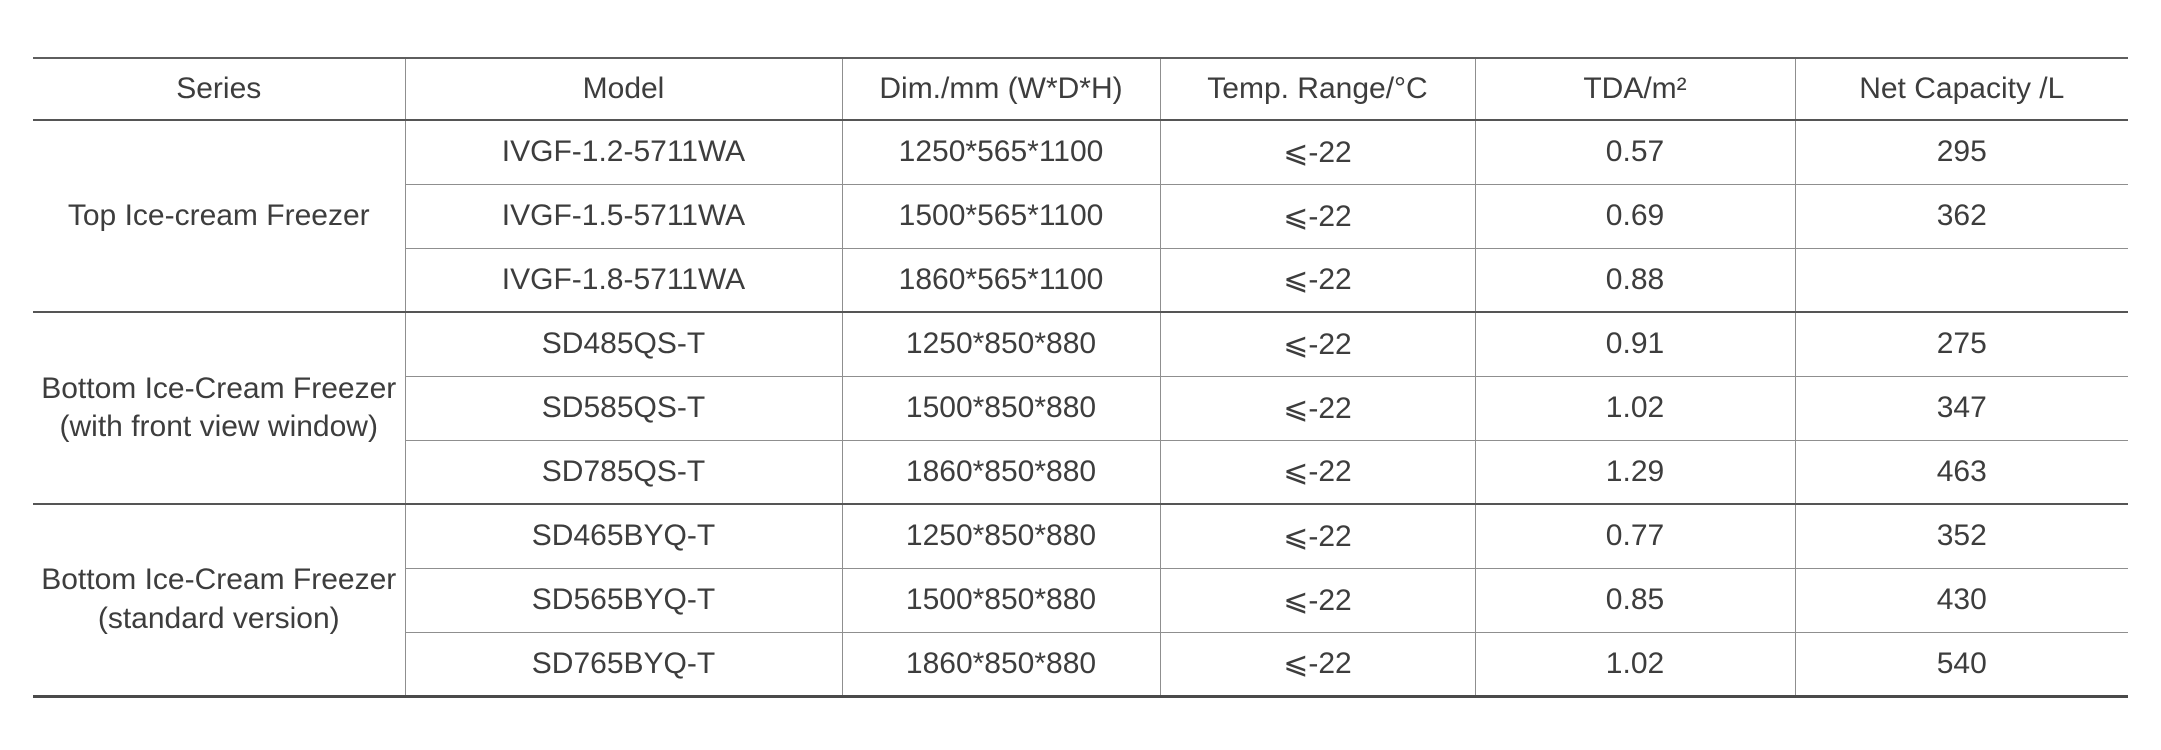  What do you see at coordinates (1961, 536) in the screenshot?
I see `cell-capacity: 352` at bounding box center [1961, 536].